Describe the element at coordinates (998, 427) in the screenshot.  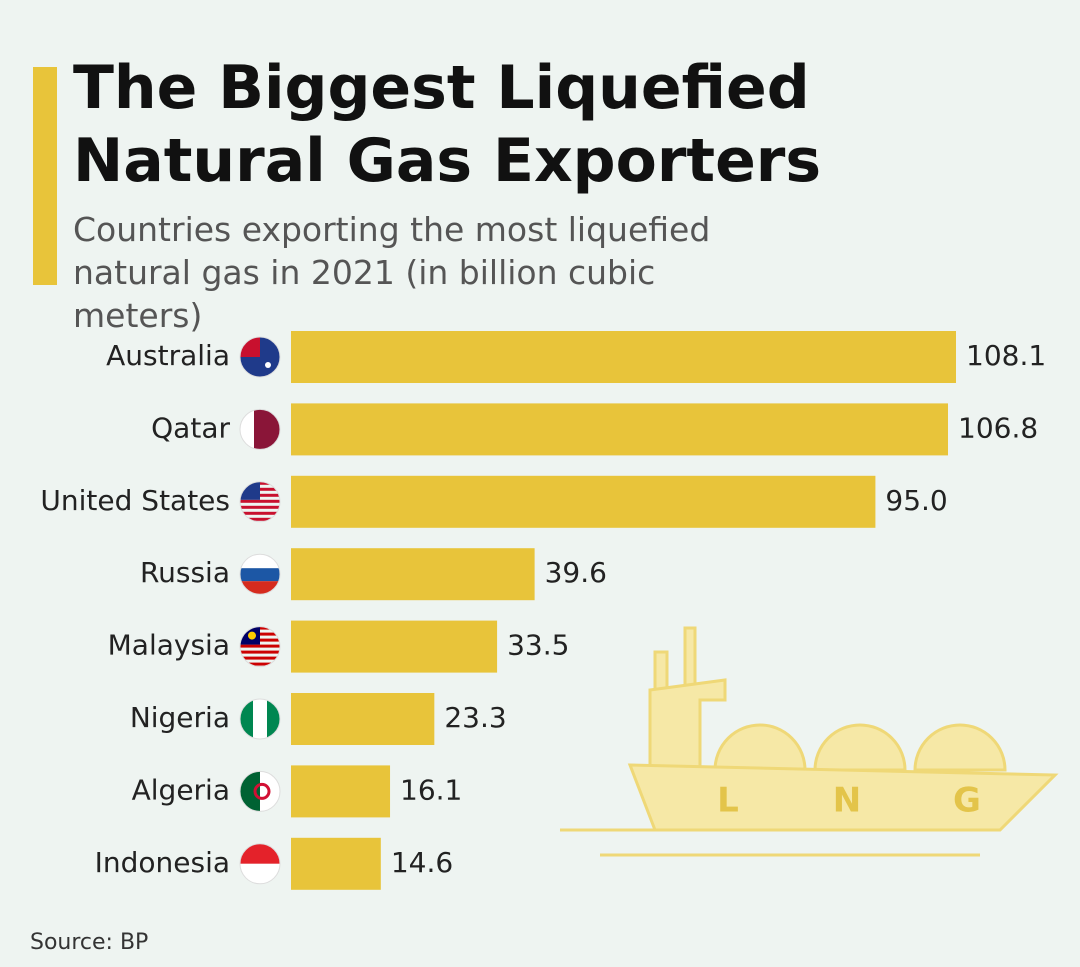
I see `value-label: 106.8` at that location.